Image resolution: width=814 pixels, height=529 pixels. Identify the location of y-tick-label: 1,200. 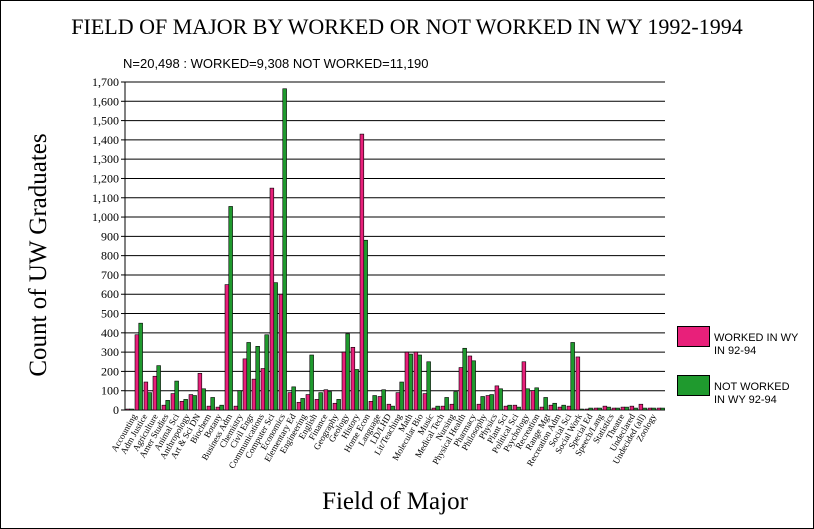
(105, 178).